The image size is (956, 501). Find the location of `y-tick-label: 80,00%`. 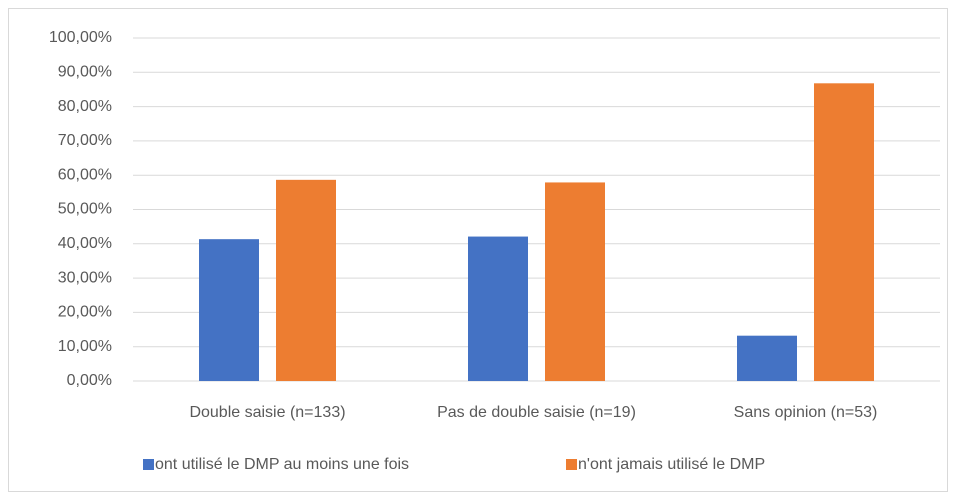

y-tick-label: 80,00% is located at coordinates (85, 106).